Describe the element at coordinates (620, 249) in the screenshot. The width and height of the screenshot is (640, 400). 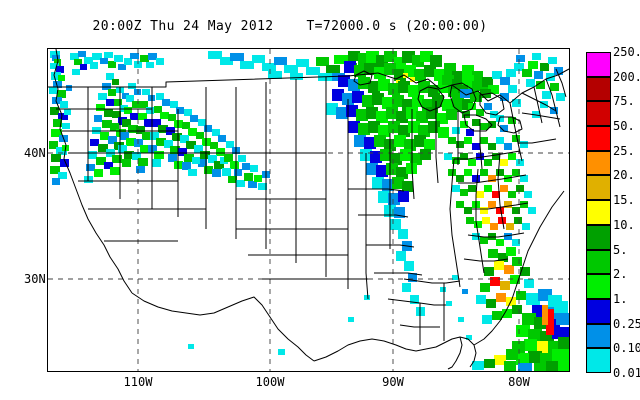
I see `colorbar-label-8: 5.` at that location.